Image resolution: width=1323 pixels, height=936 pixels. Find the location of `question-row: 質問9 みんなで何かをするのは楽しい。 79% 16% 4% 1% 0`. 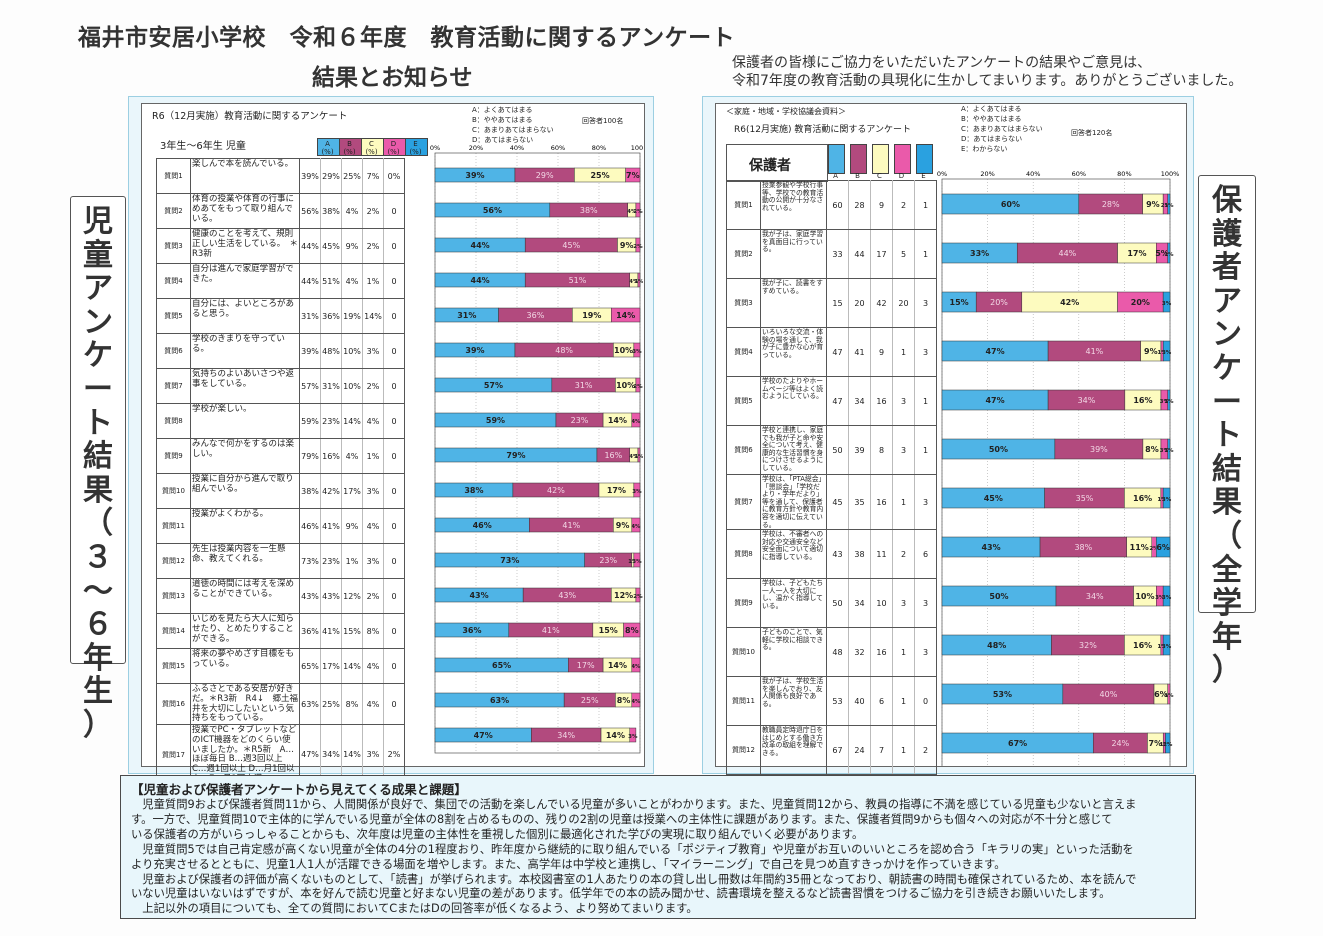

question-row: 質問9 みんなで何かをするのは楽しい。 79% 16% 4% 1% 0 is located at coordinates (280, 456).